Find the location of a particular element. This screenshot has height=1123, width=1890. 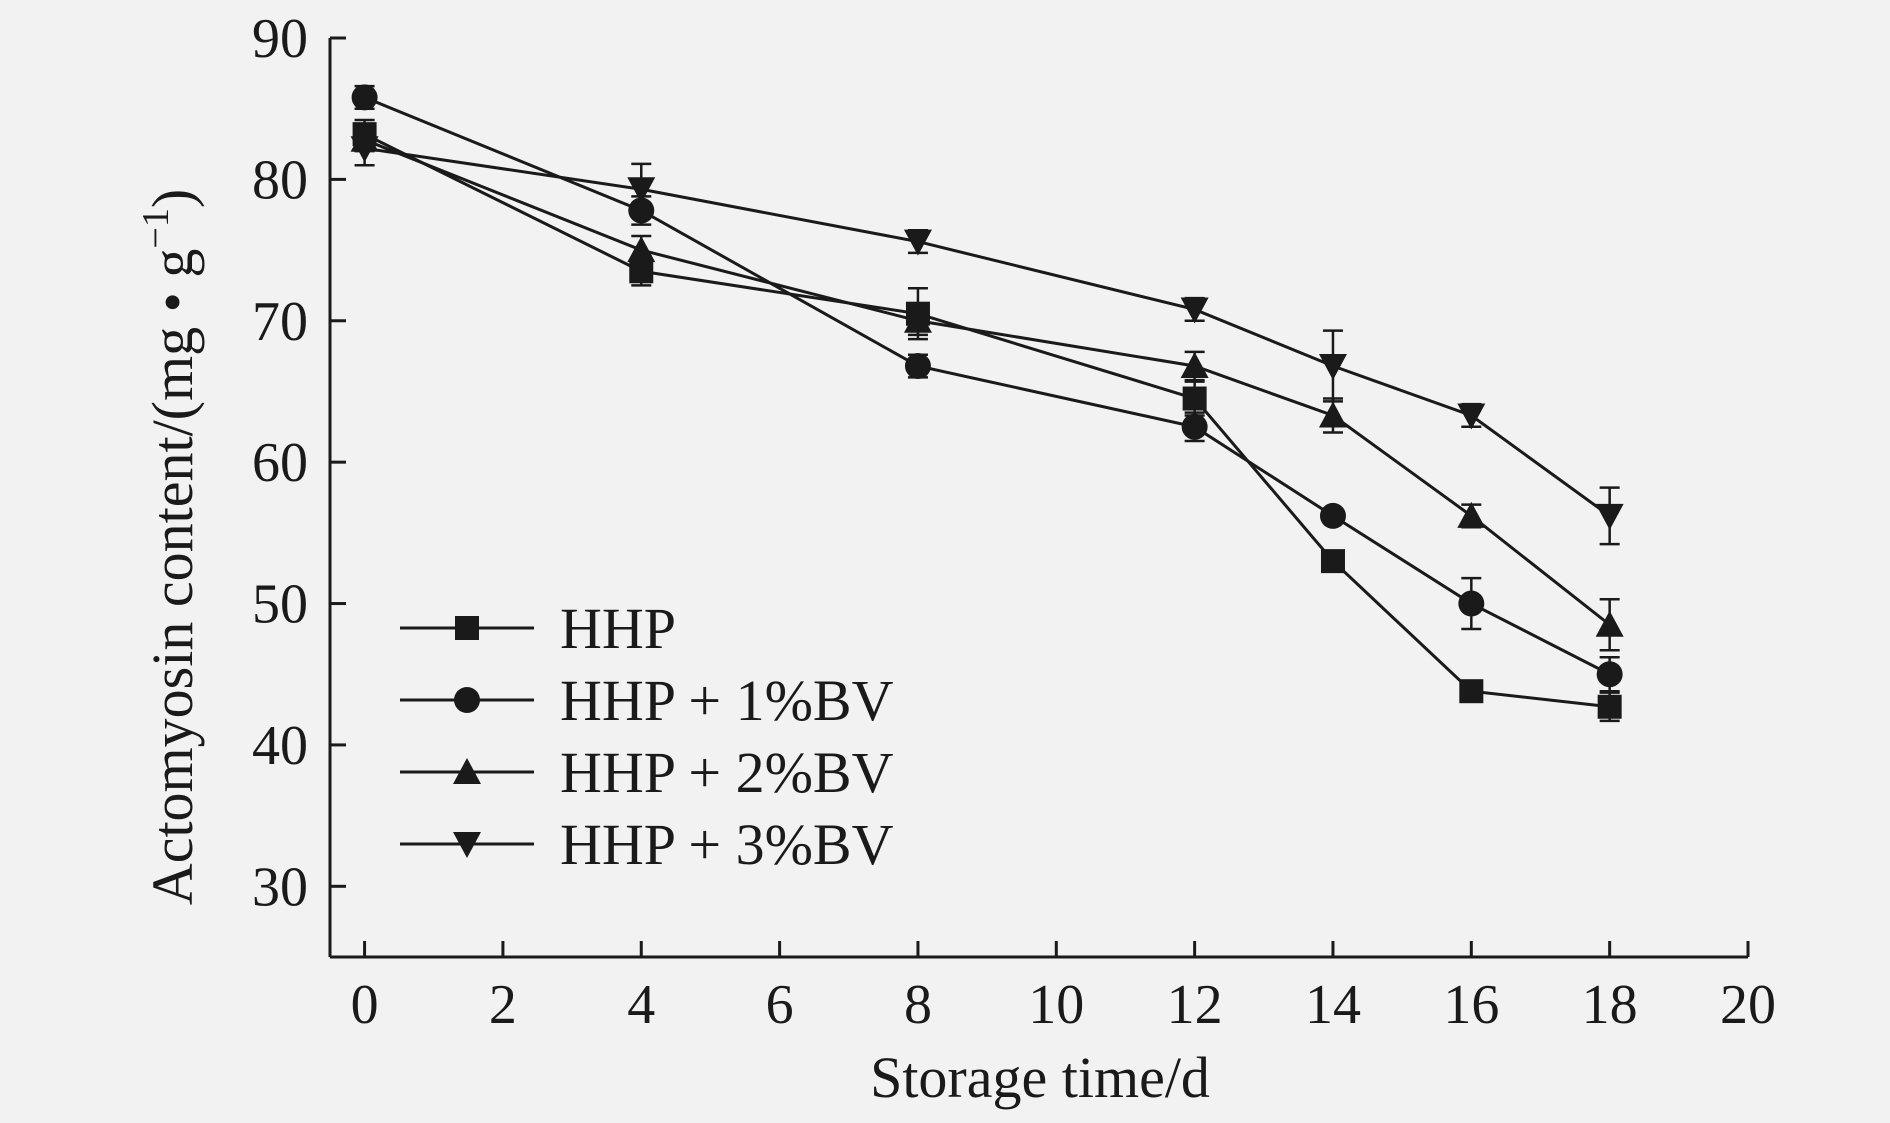

x-tick-label: 20 is located at coordinates (1748, 1005).